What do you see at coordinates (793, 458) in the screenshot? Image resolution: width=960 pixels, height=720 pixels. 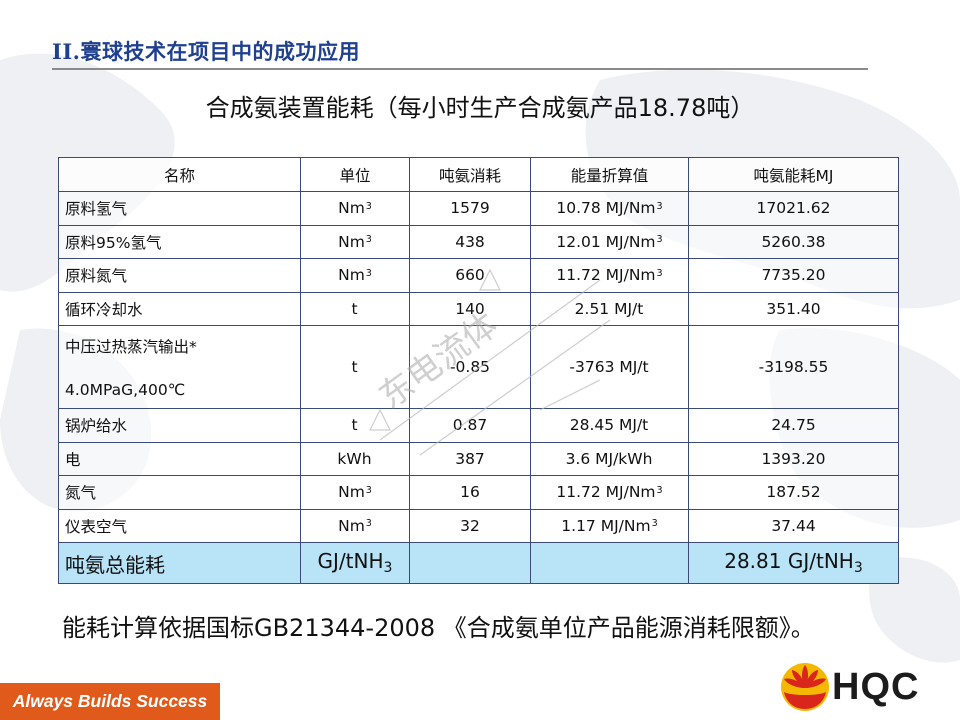 I see `row-energy: 1393.20` at bounding box center [793, 458].